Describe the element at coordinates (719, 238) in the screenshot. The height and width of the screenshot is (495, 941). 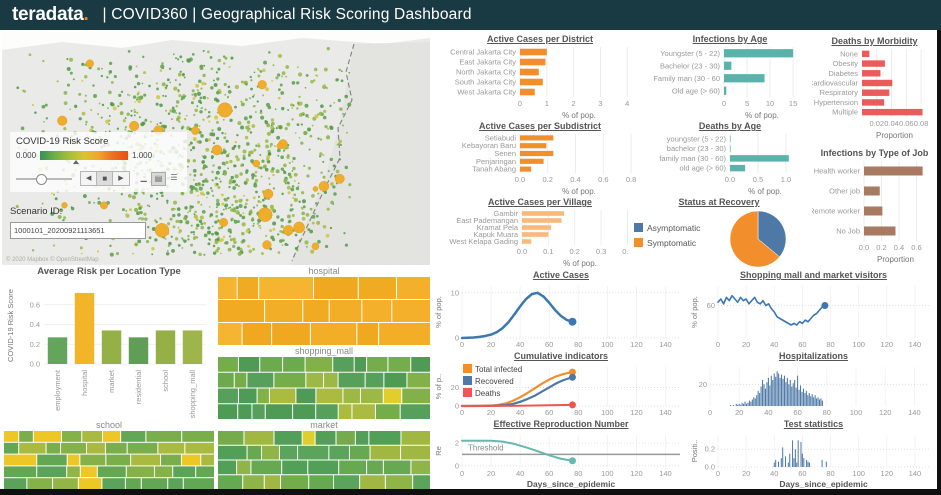
I see `status-at-recovery-pie: Asymptomatic Symptomatic` at that location.